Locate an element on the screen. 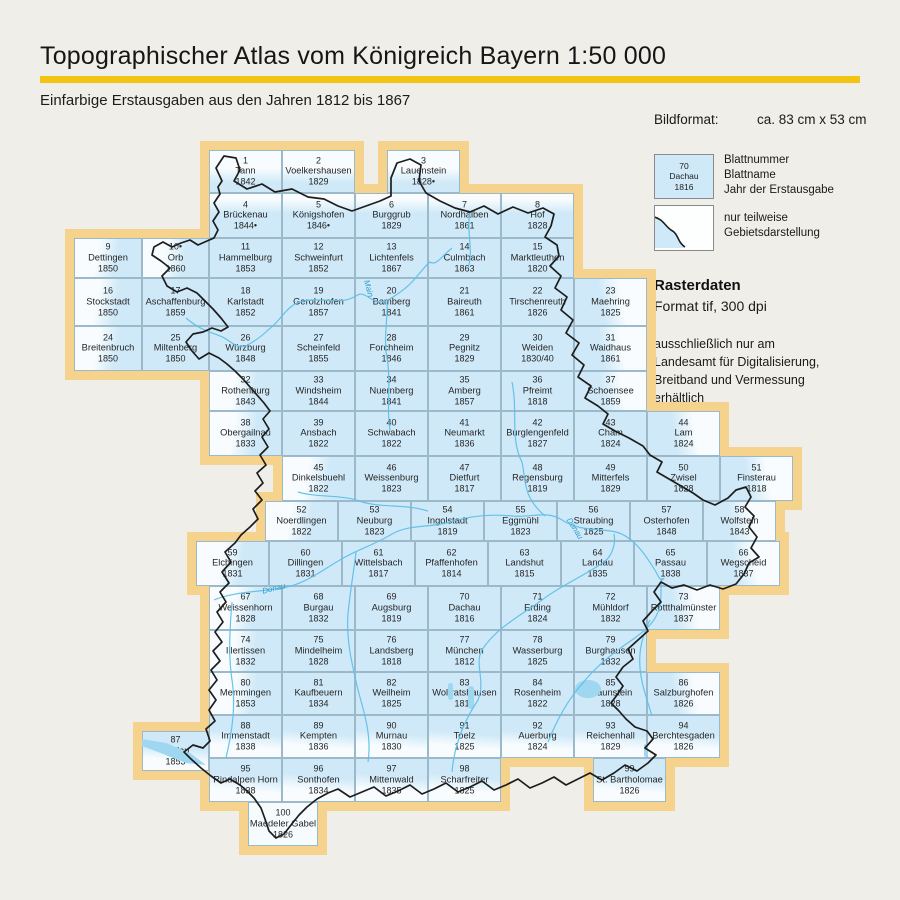  map-sheet-56: 56 Straubing 1825 is located at coordinates (593, 521).